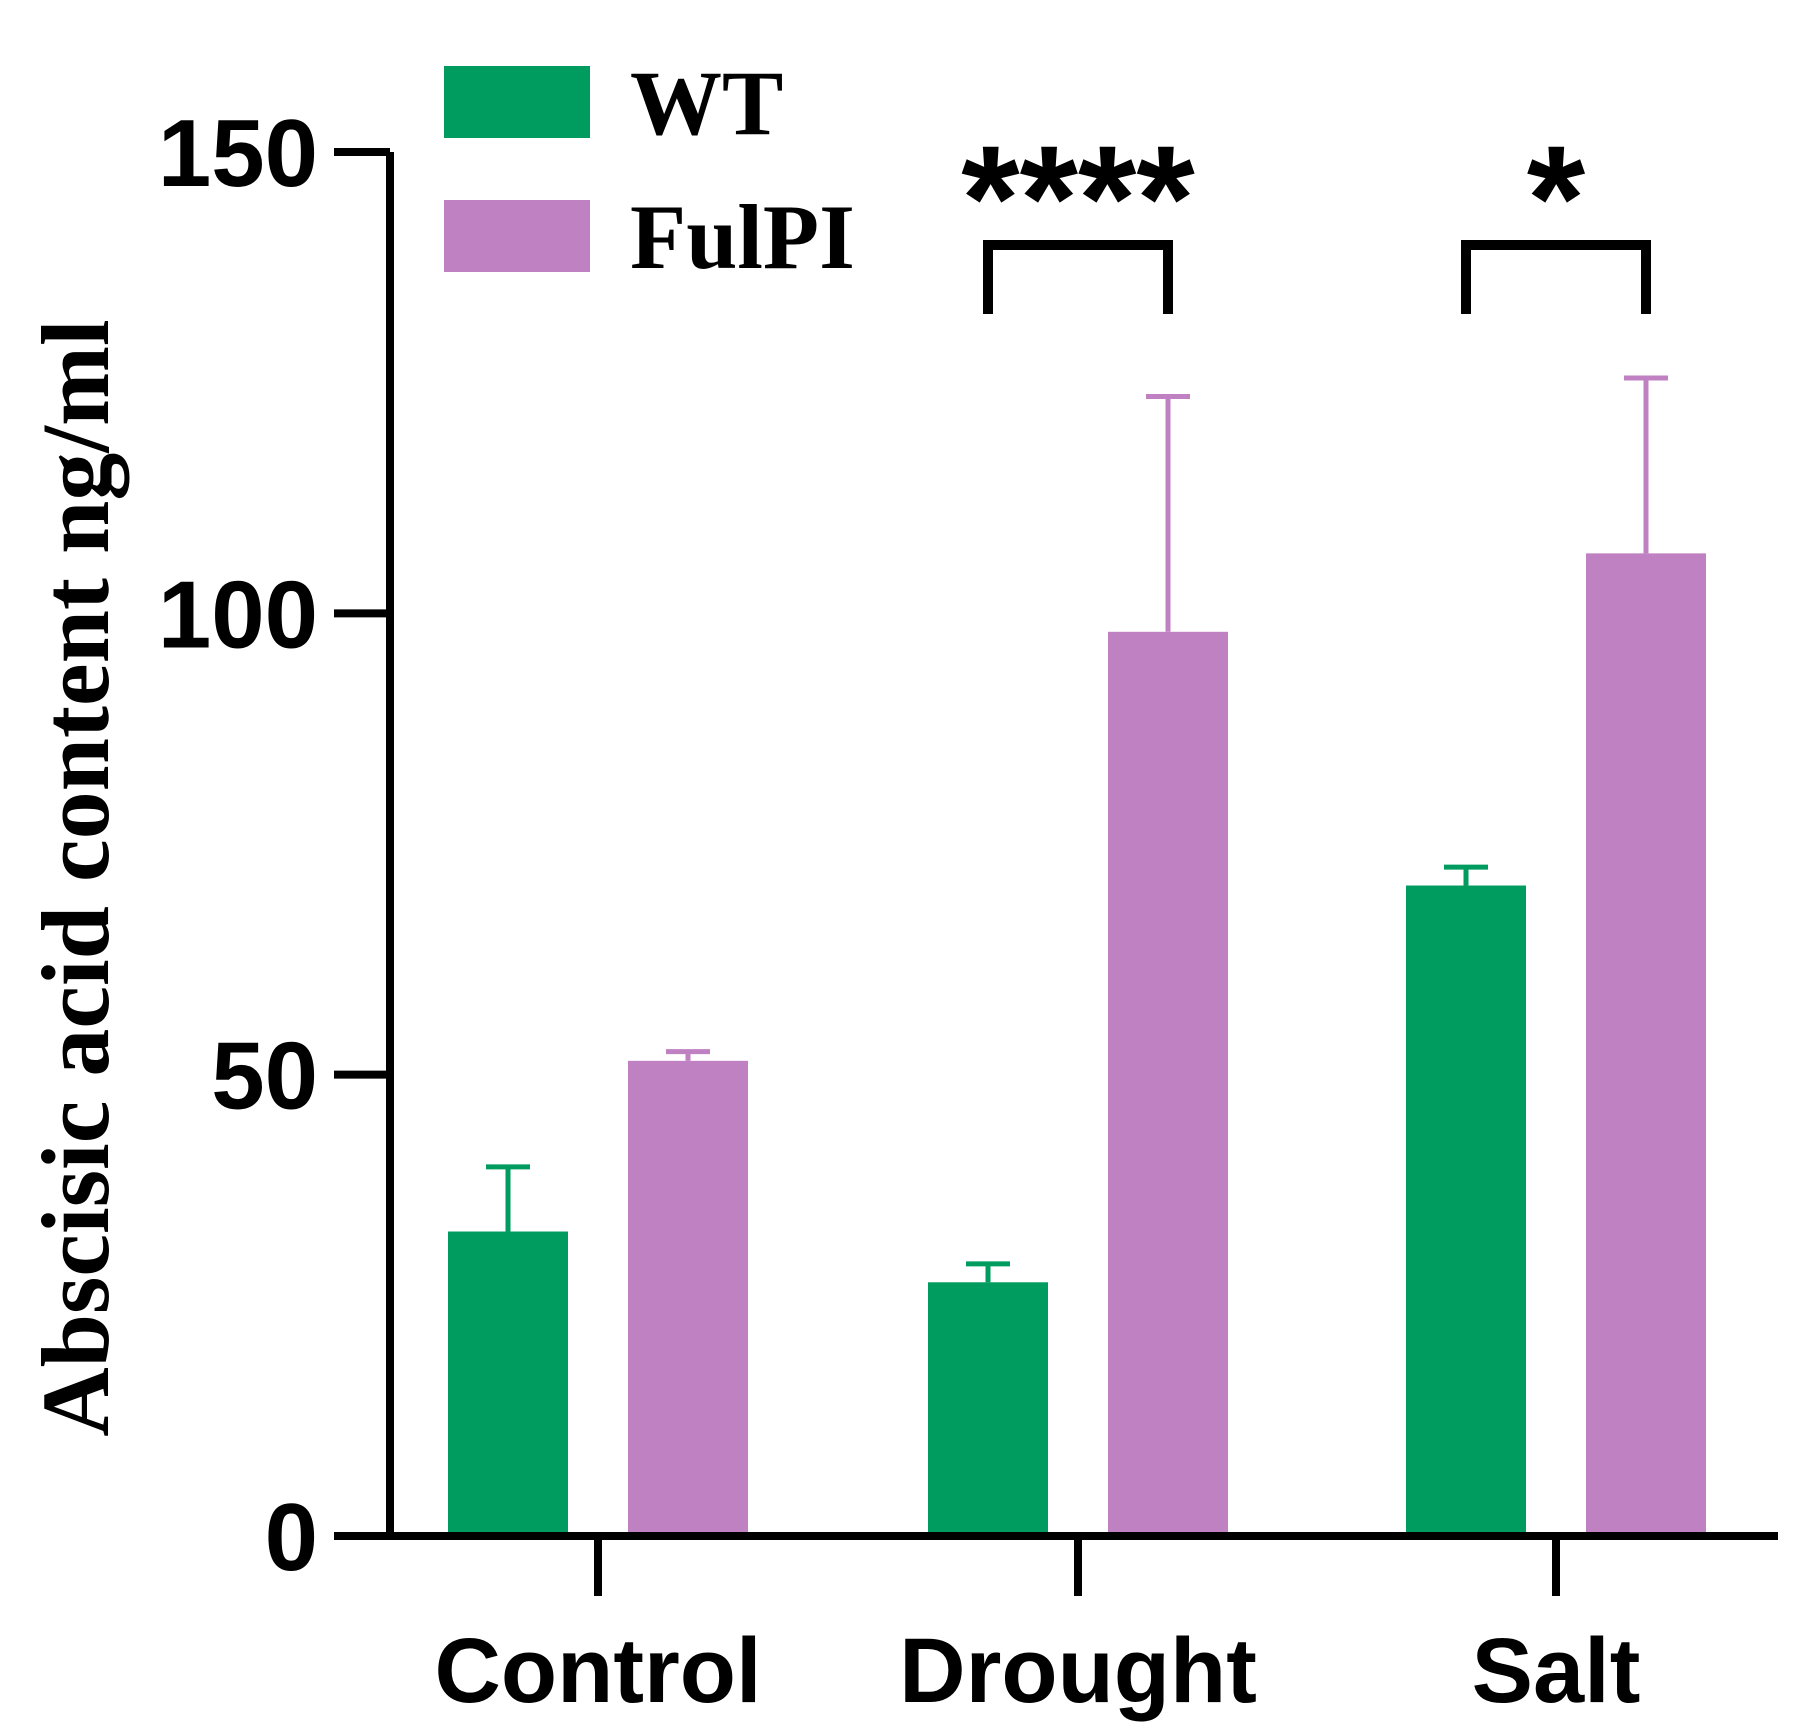 This screenshot has width=1809, height=1736. Describe the element at coordinates (597, 1671) in the screenshot. I see `x-tick-label: Control` at that location.